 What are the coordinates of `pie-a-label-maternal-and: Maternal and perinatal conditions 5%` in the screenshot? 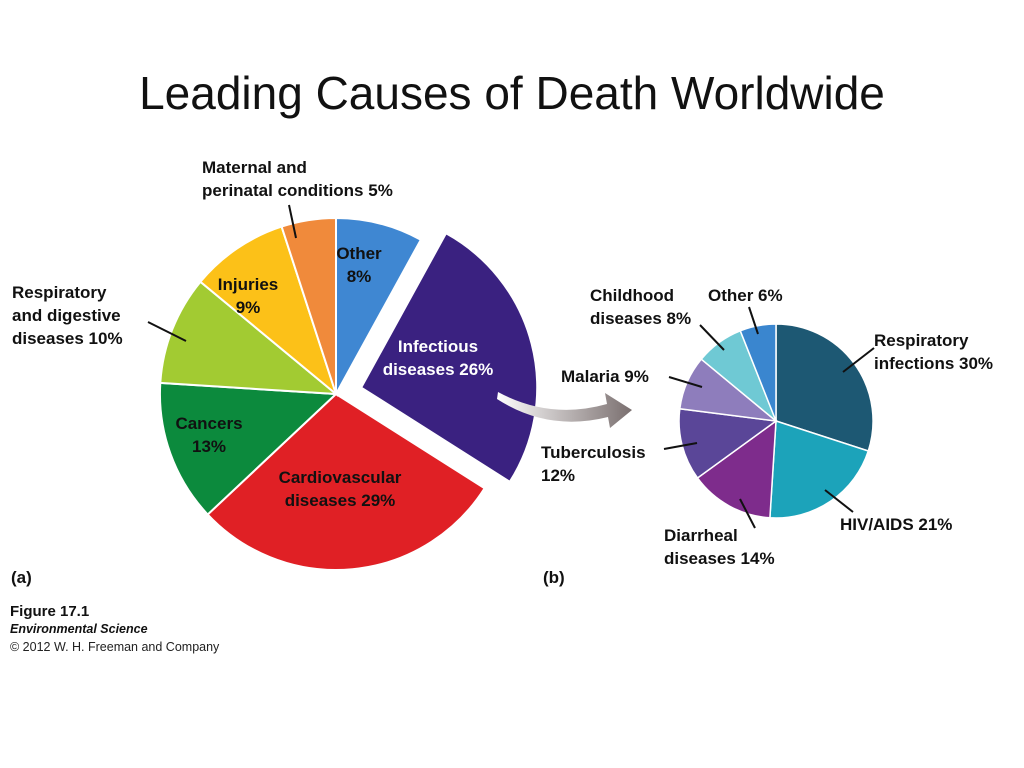 It's located at (297, 179).